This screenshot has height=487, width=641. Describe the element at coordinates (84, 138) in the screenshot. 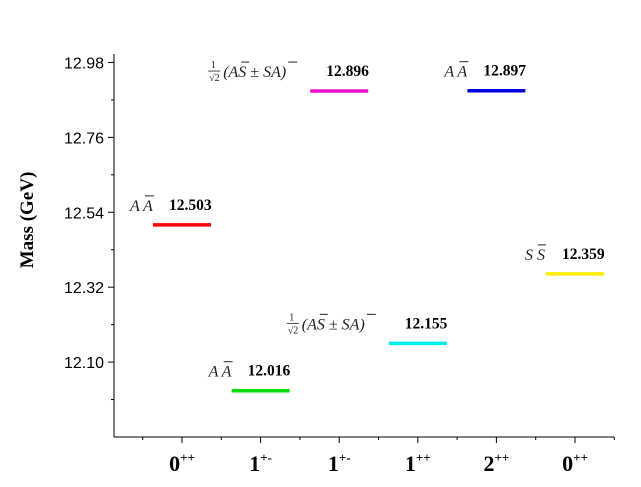

I see `y-tick-label: 12.76` at that location.